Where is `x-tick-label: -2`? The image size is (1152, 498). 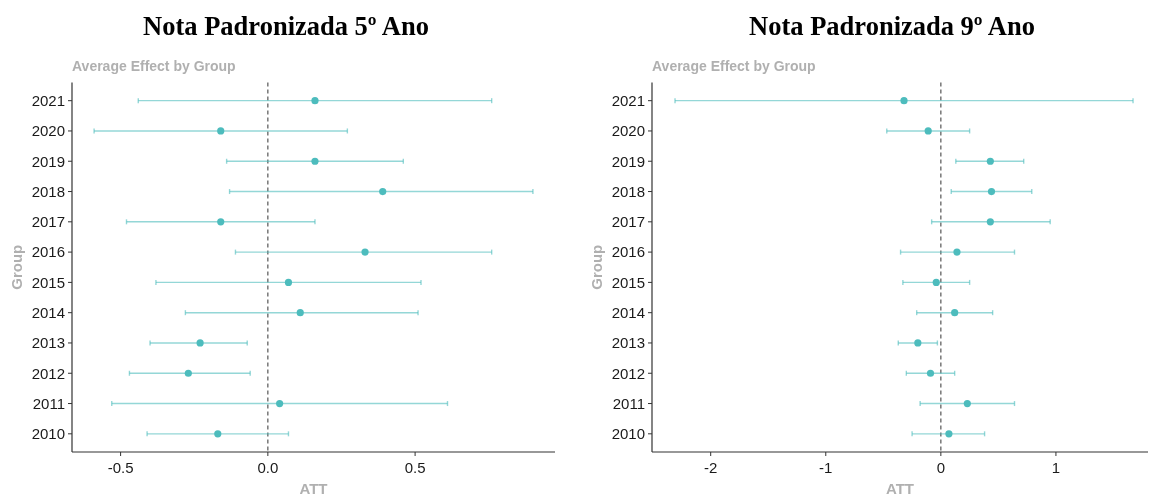
x-tick-label: -2 is located at coordinates (711, 467).